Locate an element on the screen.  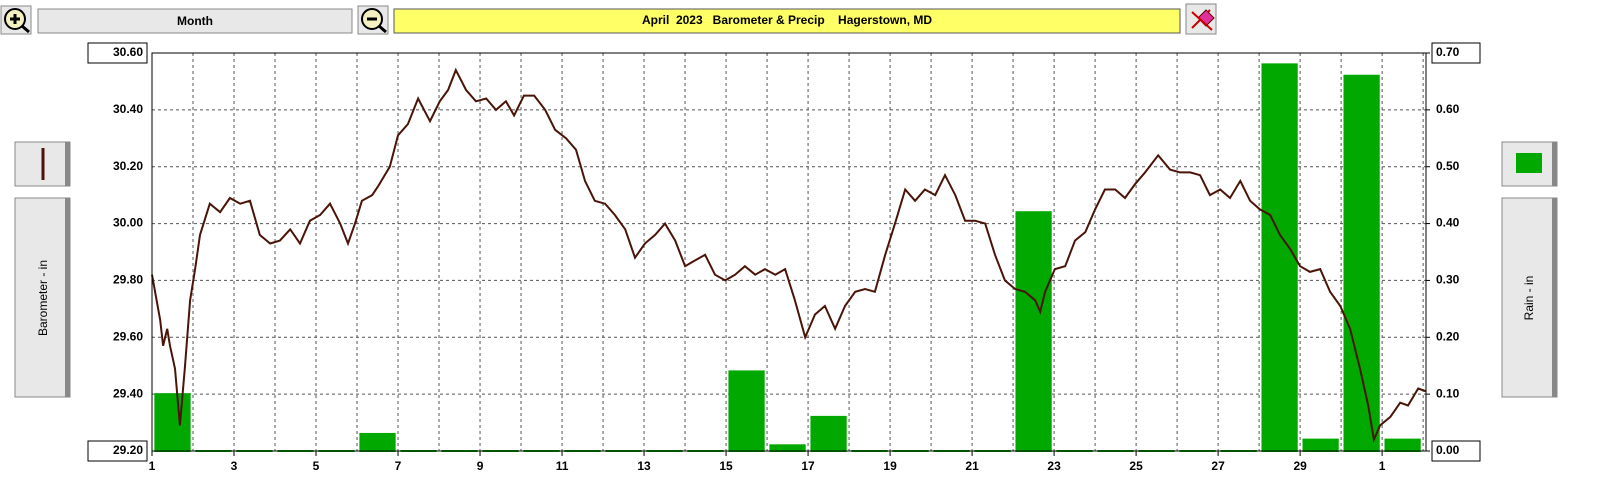
rain-axis-panel is located at coordinates (1529, 297).